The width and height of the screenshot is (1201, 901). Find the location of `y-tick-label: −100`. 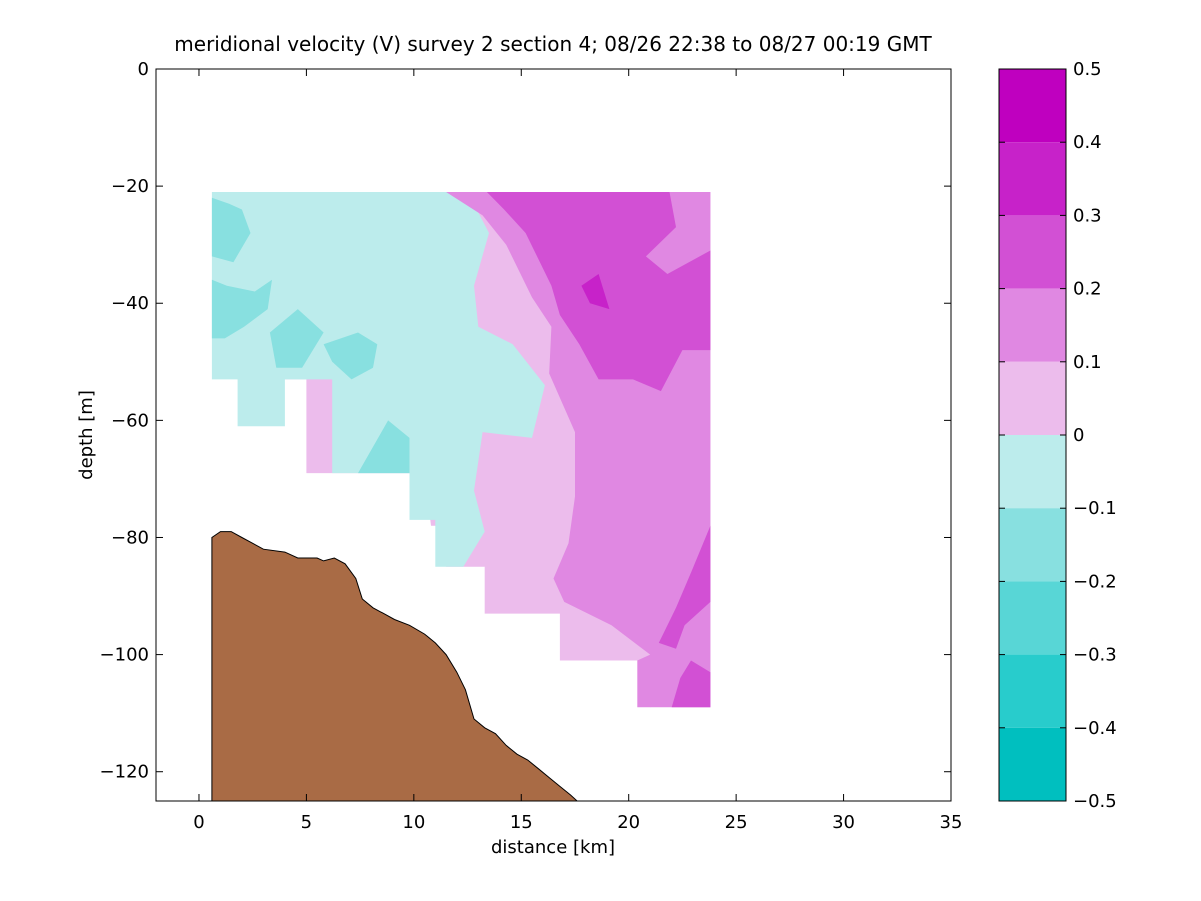

y-tick-label: −100 is located at coordinates (124, 655).